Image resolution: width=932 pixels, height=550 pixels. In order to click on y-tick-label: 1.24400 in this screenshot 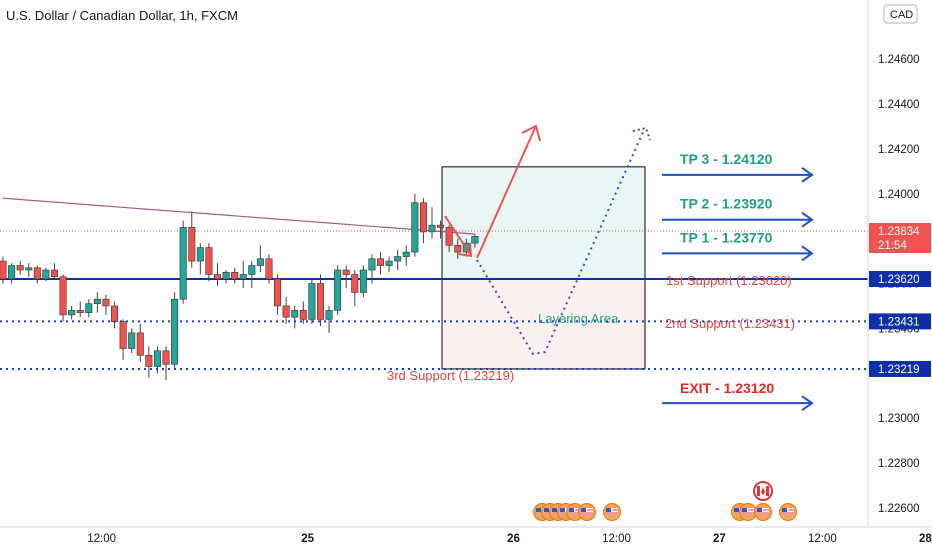, I will do `click(899, 105)`.